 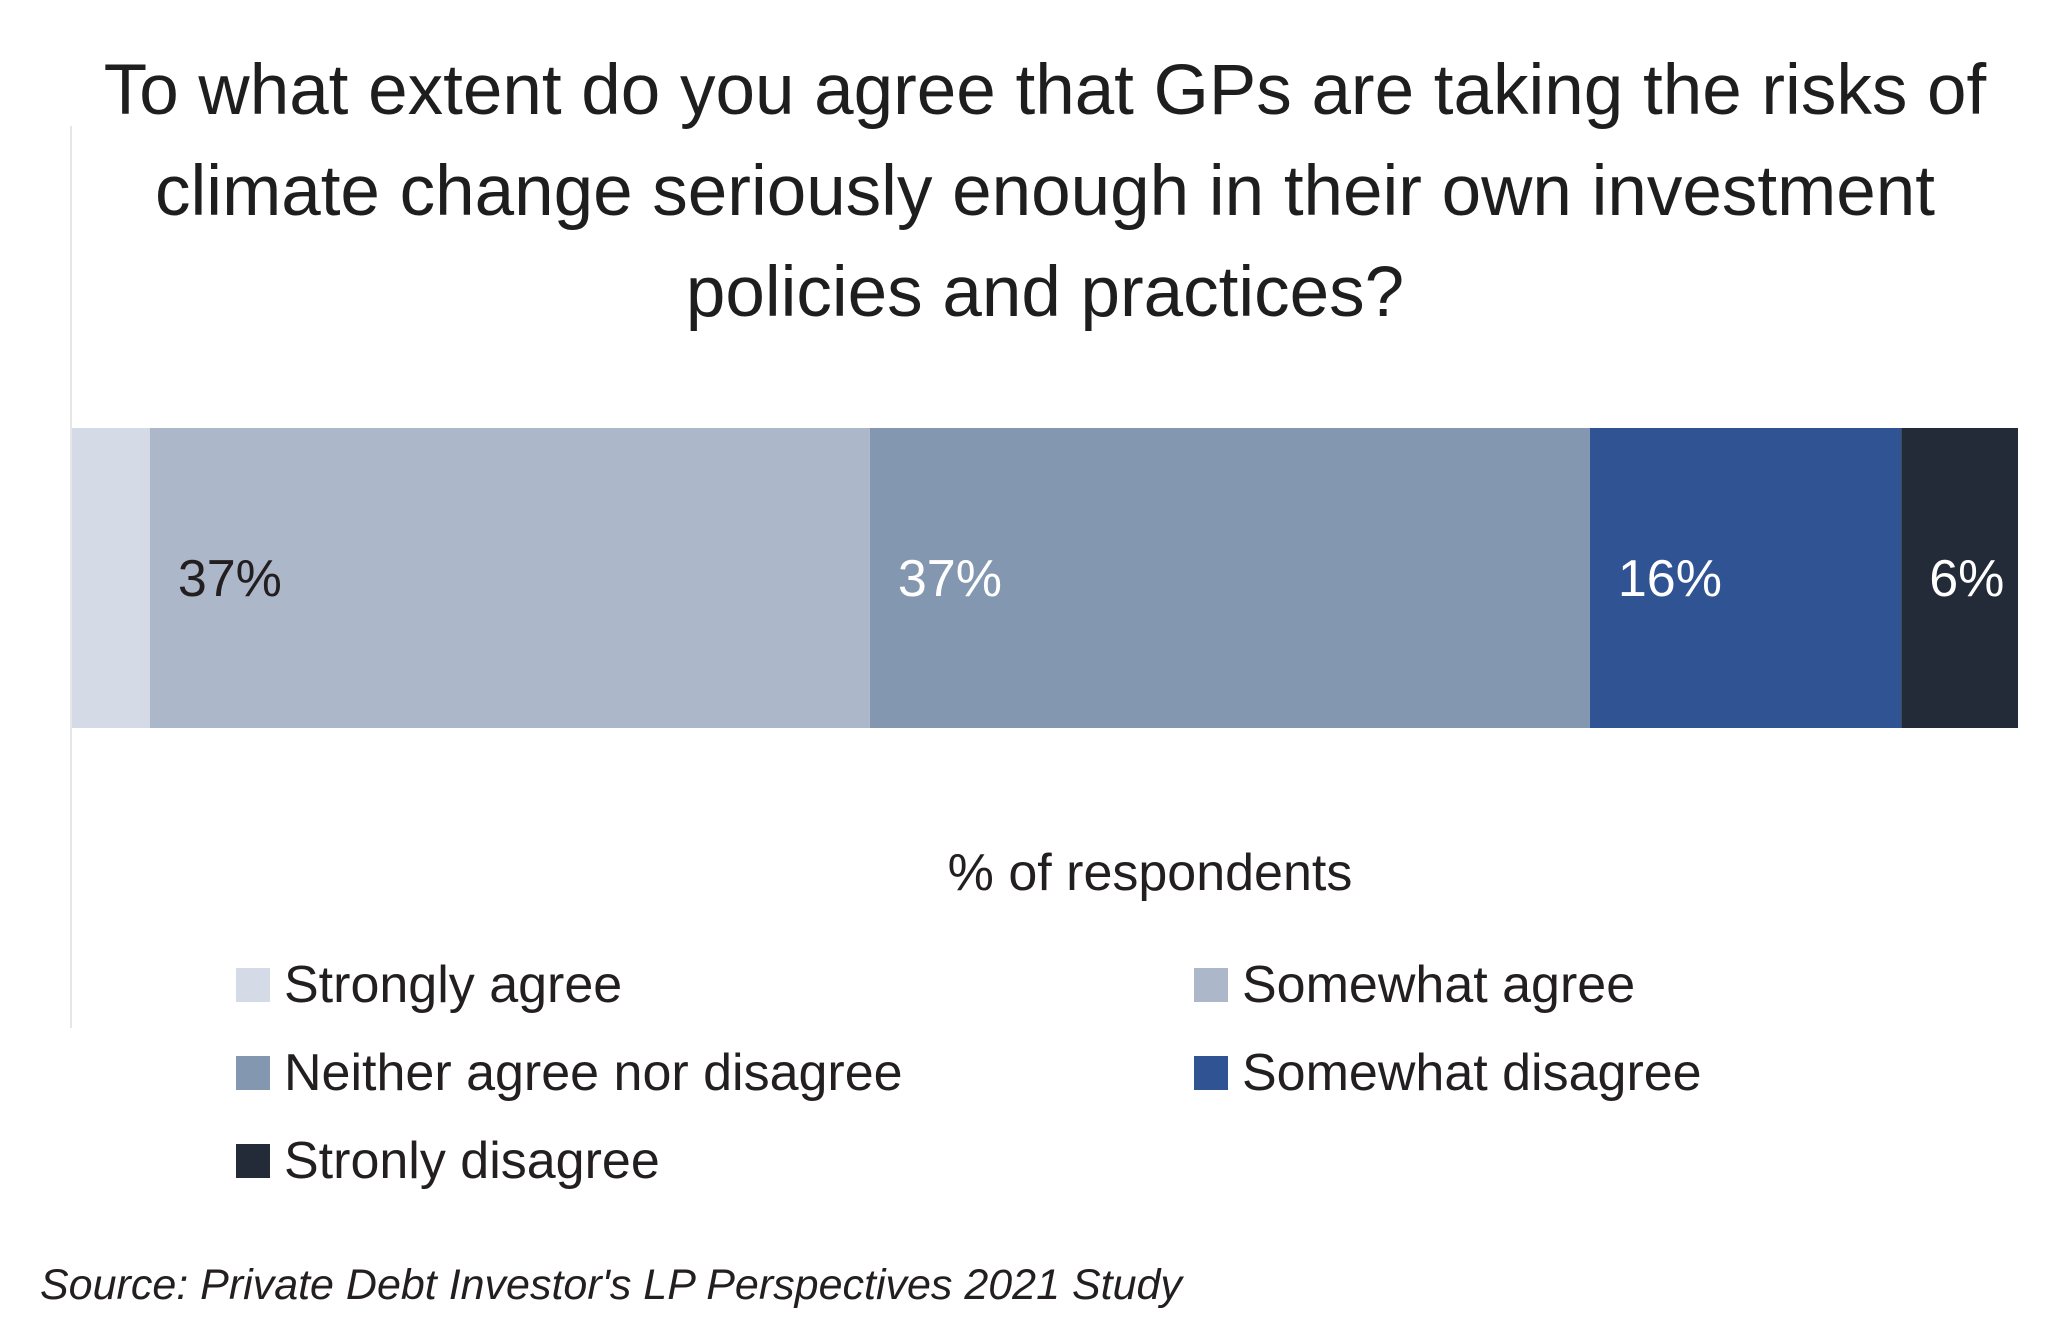 I want to click on legend-label: Somewhat disagree, so click(x=1472, y=1073).